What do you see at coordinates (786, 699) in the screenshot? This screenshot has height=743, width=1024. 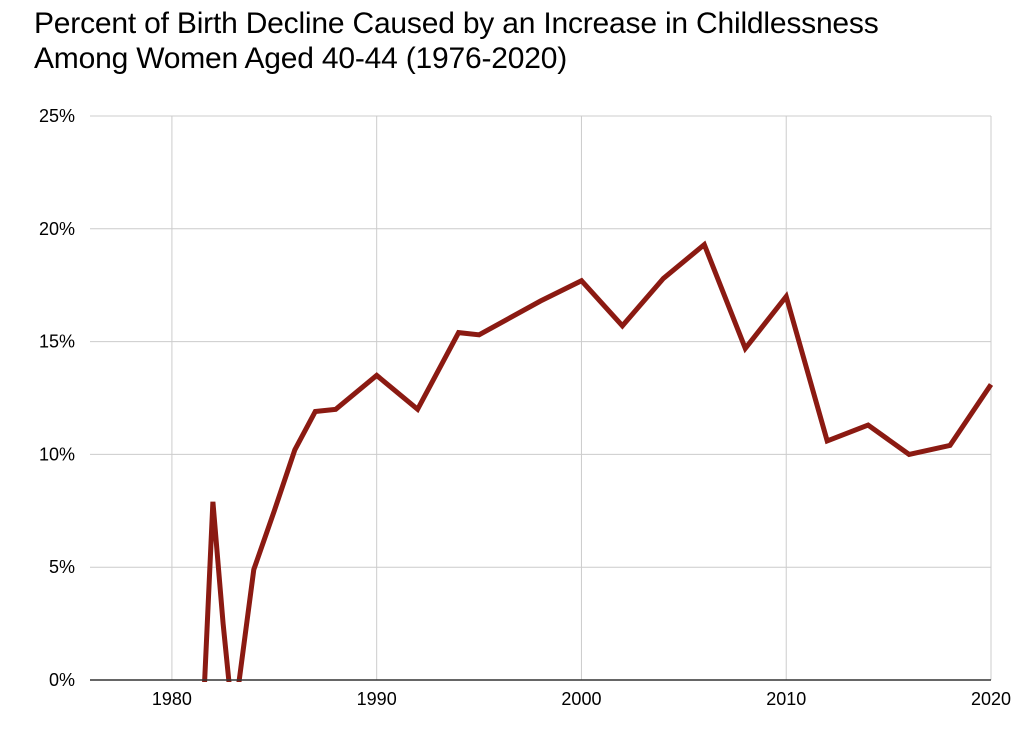 I see `x-tick-label-3: 2010` at bounding box center [786, 699].